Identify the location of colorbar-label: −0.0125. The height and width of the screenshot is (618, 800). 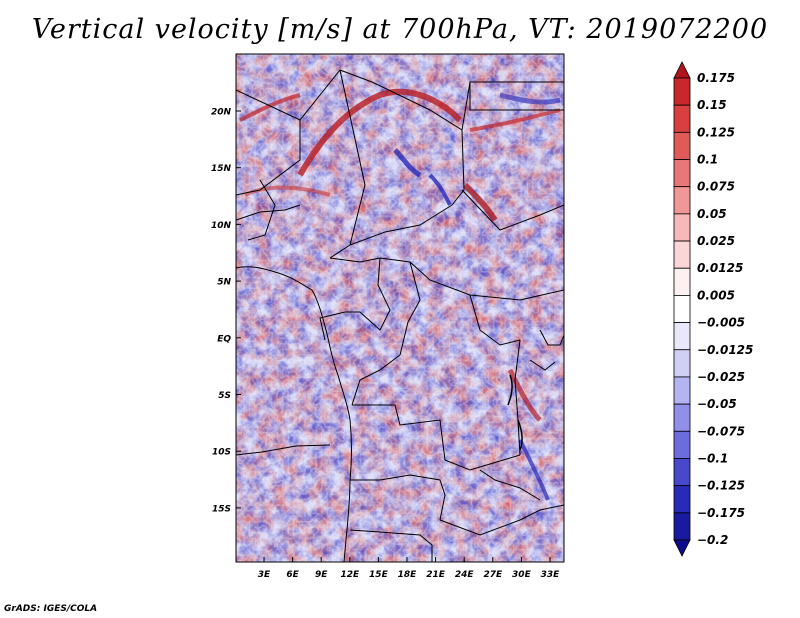
(725, 350).